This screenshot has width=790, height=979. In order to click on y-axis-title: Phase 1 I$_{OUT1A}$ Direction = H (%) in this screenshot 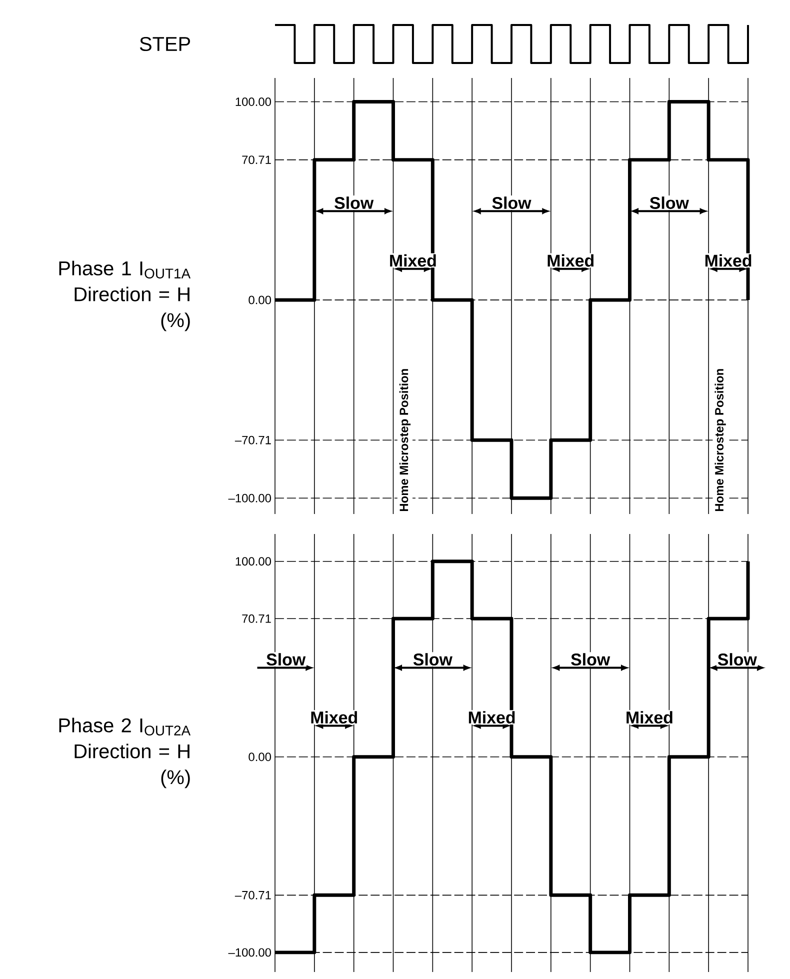, I will do `click(125, 296)`.